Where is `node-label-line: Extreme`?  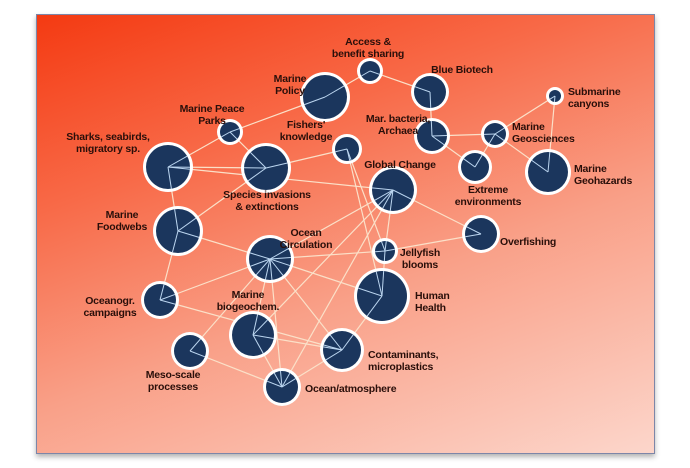
node-label-line: Extreme is located at coordinates (488, 190).